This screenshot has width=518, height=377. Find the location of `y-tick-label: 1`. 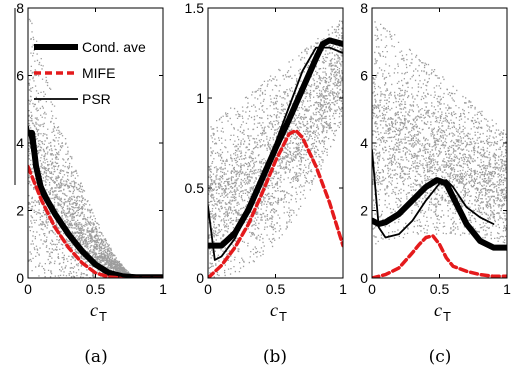

y-tick-label: 1 is located at coordinates (200, 98).